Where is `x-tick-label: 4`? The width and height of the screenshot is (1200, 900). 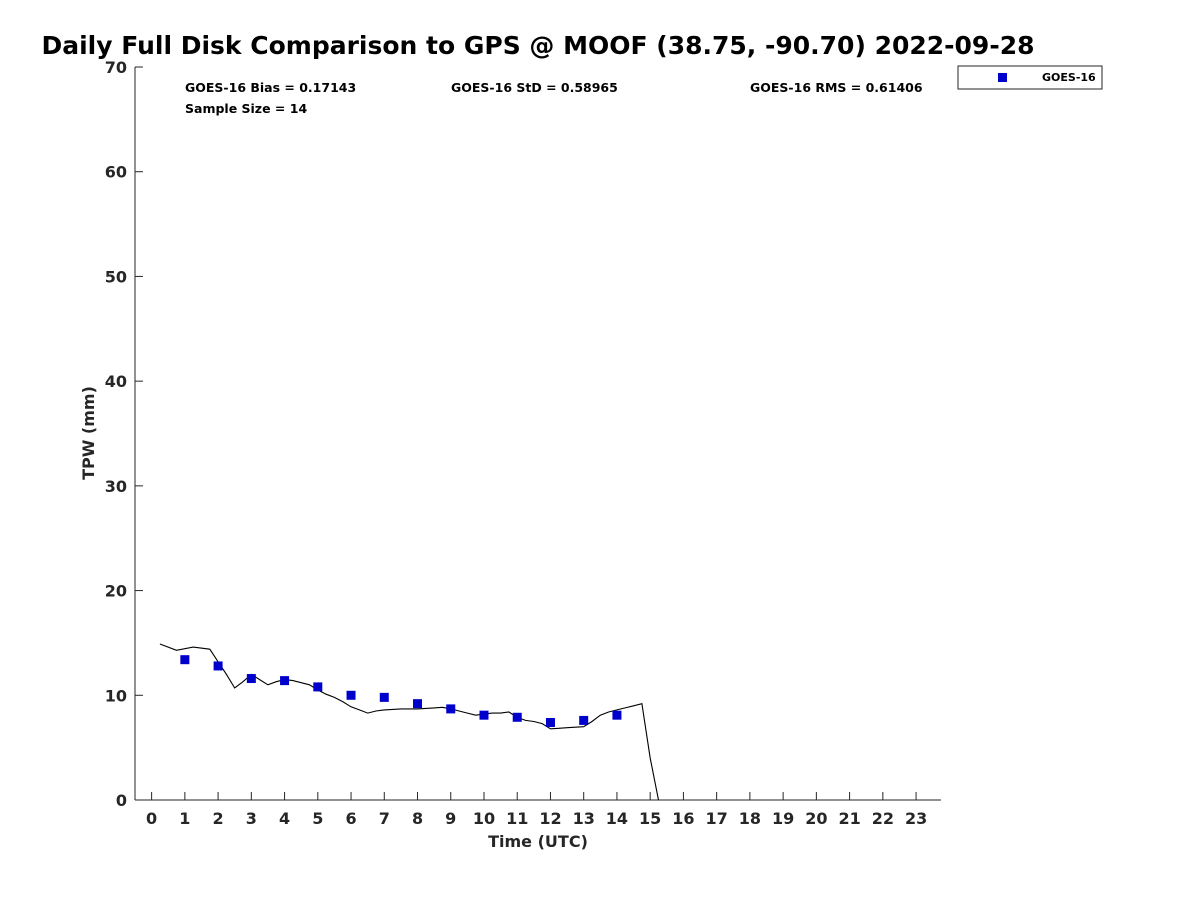 x-tick-label: 4 is located at coordinates (284, 818).